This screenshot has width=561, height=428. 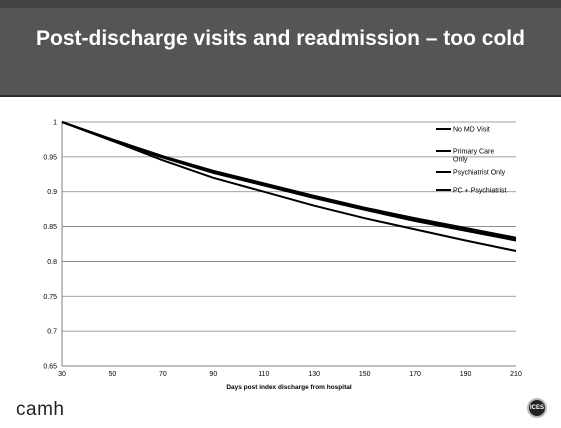 I want to click on y-tick-label: 1, so click(x=55, y=123).